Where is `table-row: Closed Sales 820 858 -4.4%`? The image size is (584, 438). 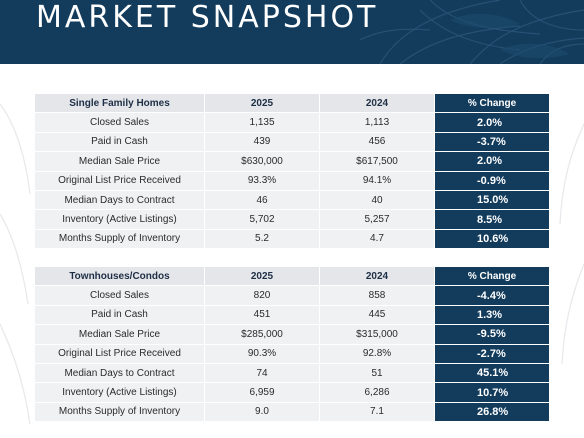 table-row: Closed Sales 820 858 -4.4% is located at coordinates (292, 296).